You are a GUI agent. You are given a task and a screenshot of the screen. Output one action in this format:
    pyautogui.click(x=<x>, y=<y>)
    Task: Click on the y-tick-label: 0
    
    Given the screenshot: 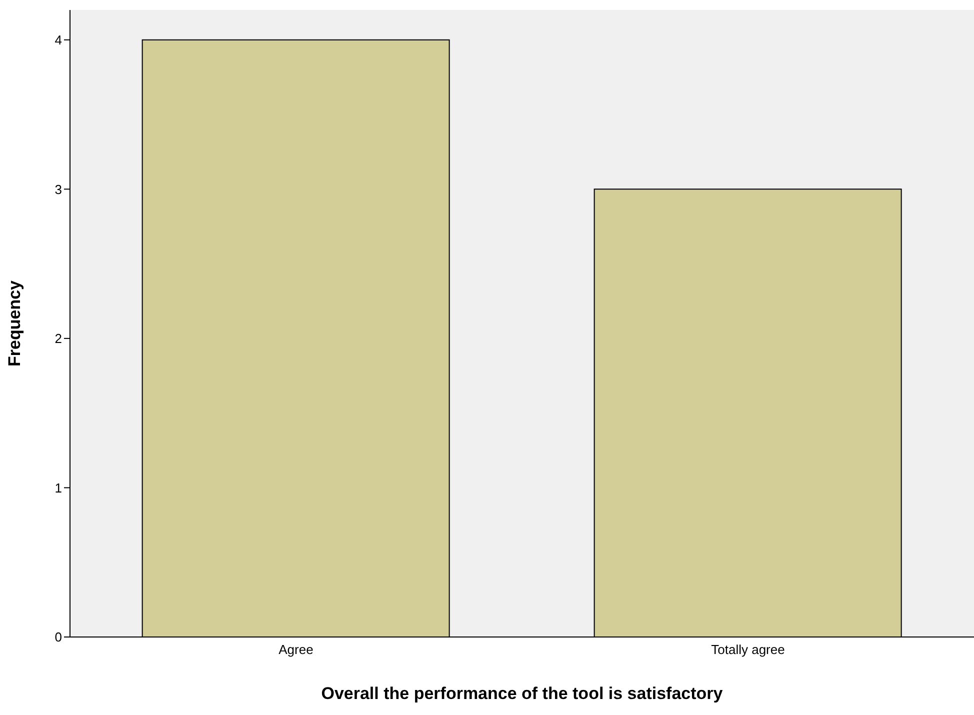 What is the action you would take?
    pyautogui.click(x=58, y=637)
    